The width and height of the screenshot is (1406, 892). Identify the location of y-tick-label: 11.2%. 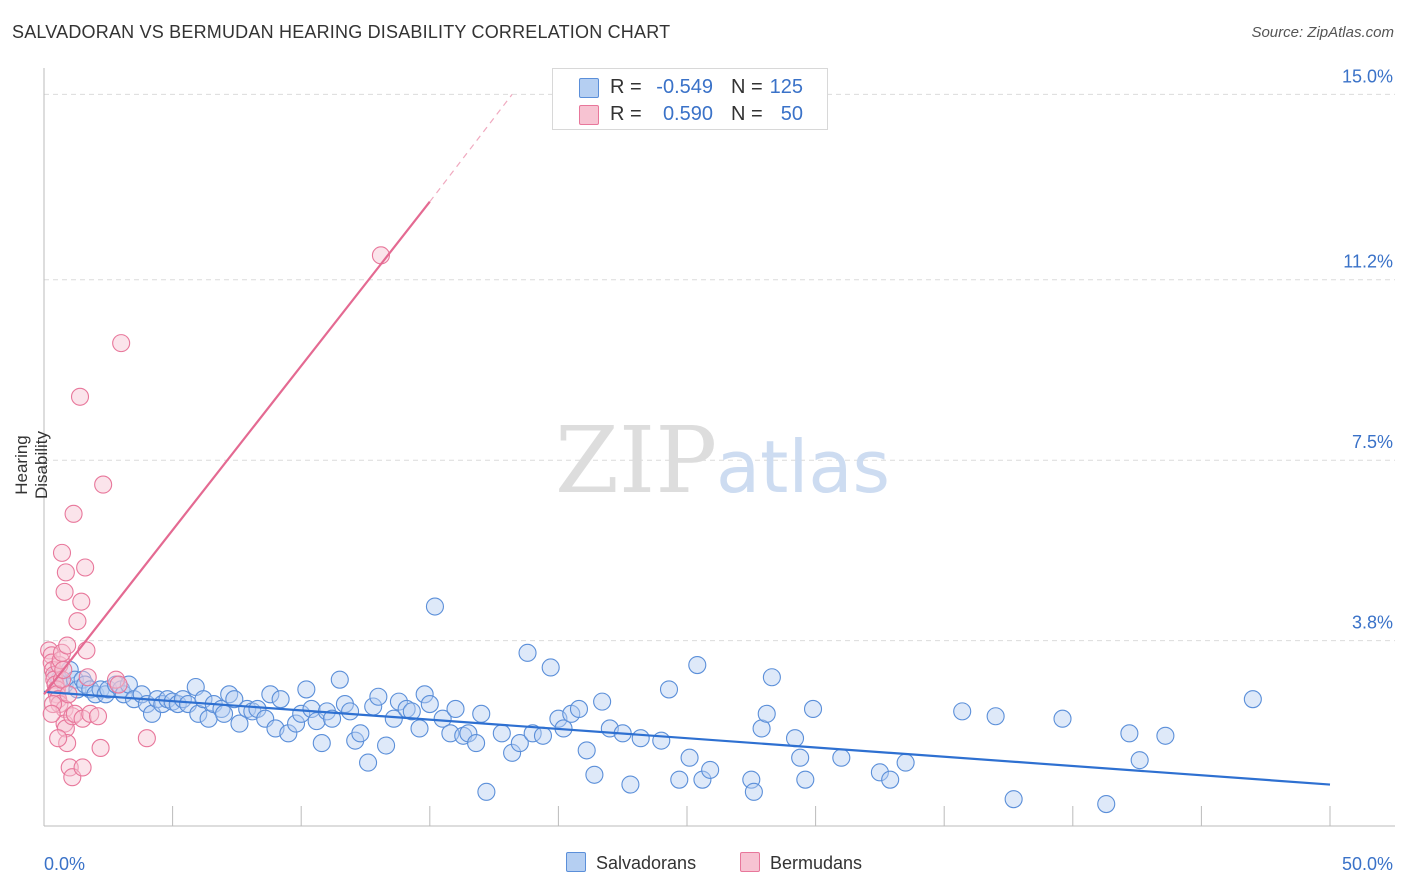
(1368, 262).